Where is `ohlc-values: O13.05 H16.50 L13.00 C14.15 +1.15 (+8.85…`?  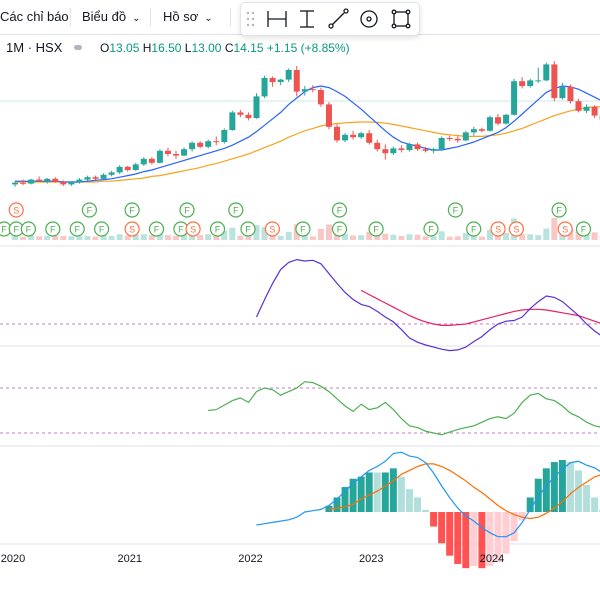 ohlc-values: O13.05 H16.50 L13.00 C14.15 +1.15 (+8.85… is located at coordinates (225, 48).